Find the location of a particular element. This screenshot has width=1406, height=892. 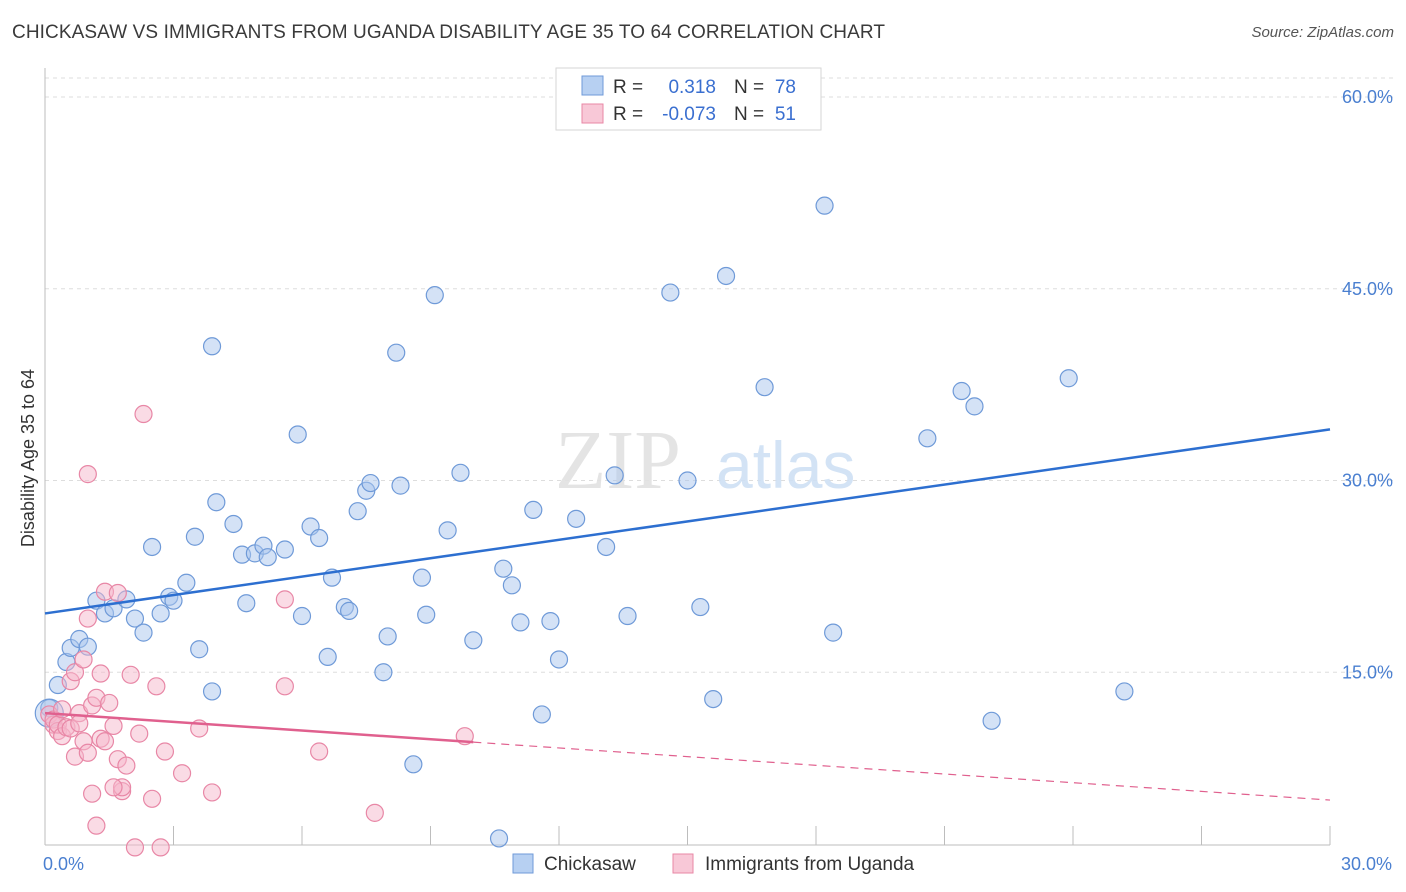

x-tick-label-0: 0.0% is located at coordinates (63, 864).